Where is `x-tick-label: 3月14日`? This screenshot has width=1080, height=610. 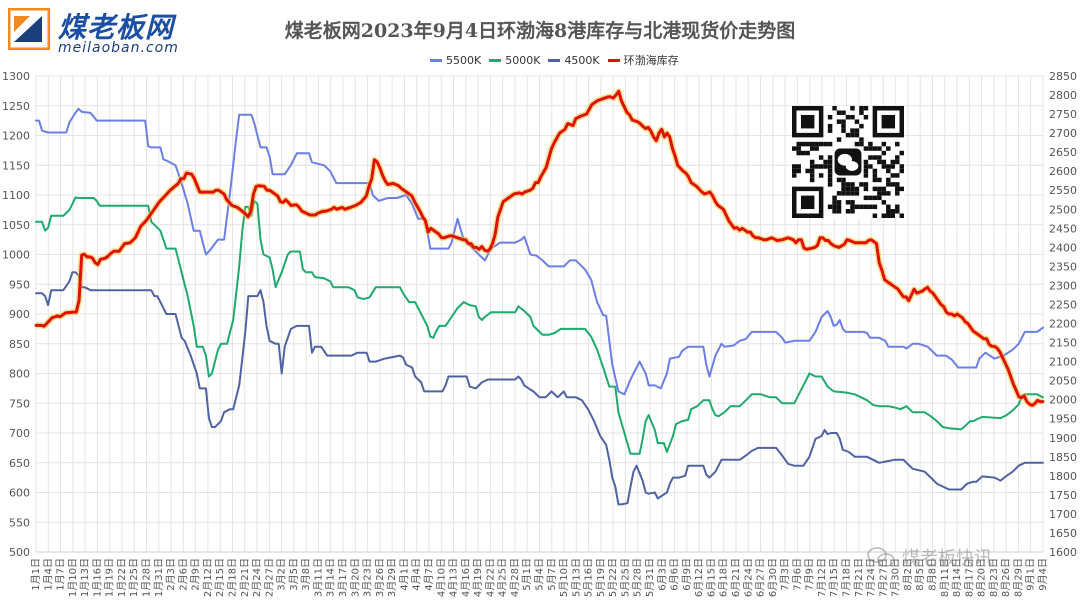
x-tick-label: 3月14日 is located at coordinates (331, 577).